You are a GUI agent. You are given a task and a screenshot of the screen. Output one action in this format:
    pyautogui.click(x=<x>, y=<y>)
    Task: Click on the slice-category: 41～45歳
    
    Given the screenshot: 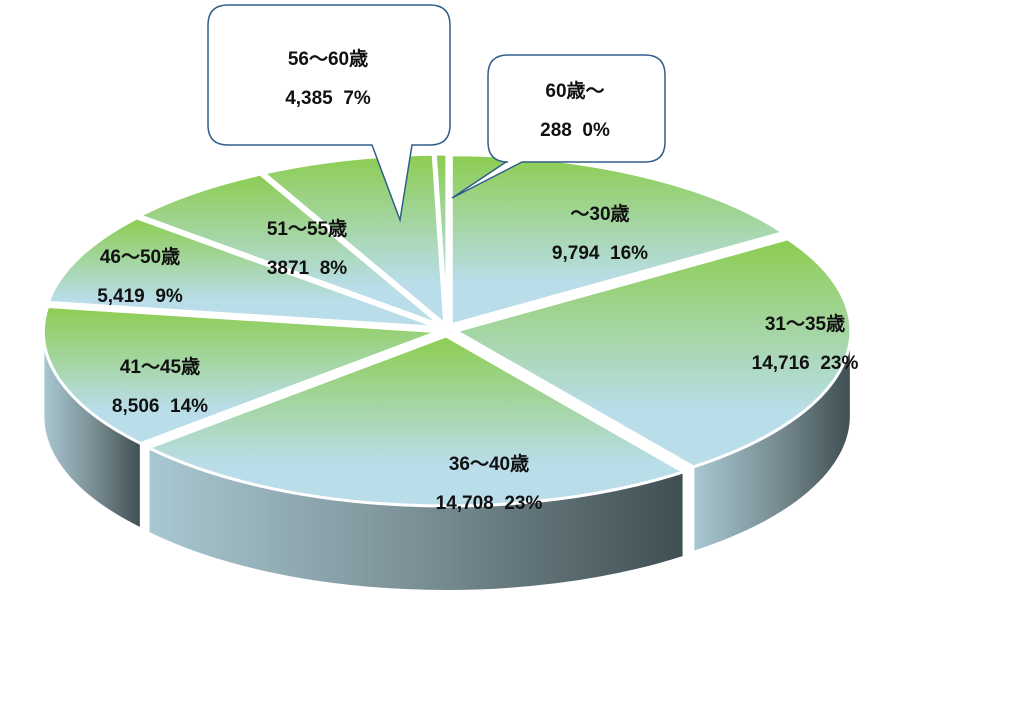 What is the action you would take?
    pyautogui.click(x=160, y=367)
    